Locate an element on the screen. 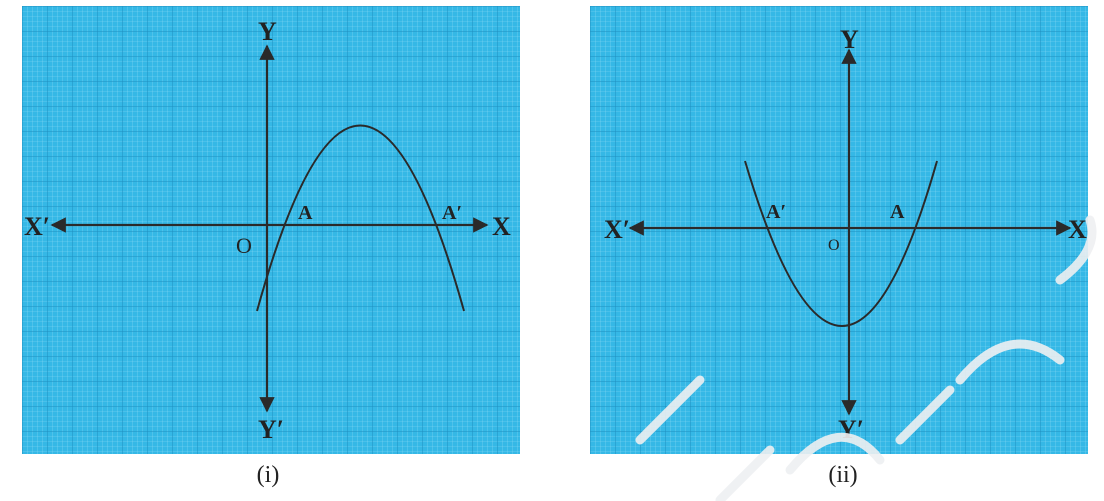 The width and height of the screenshot is (1104, 501). figure-ii-caption: (ii) is located at coordinates (843, 475).